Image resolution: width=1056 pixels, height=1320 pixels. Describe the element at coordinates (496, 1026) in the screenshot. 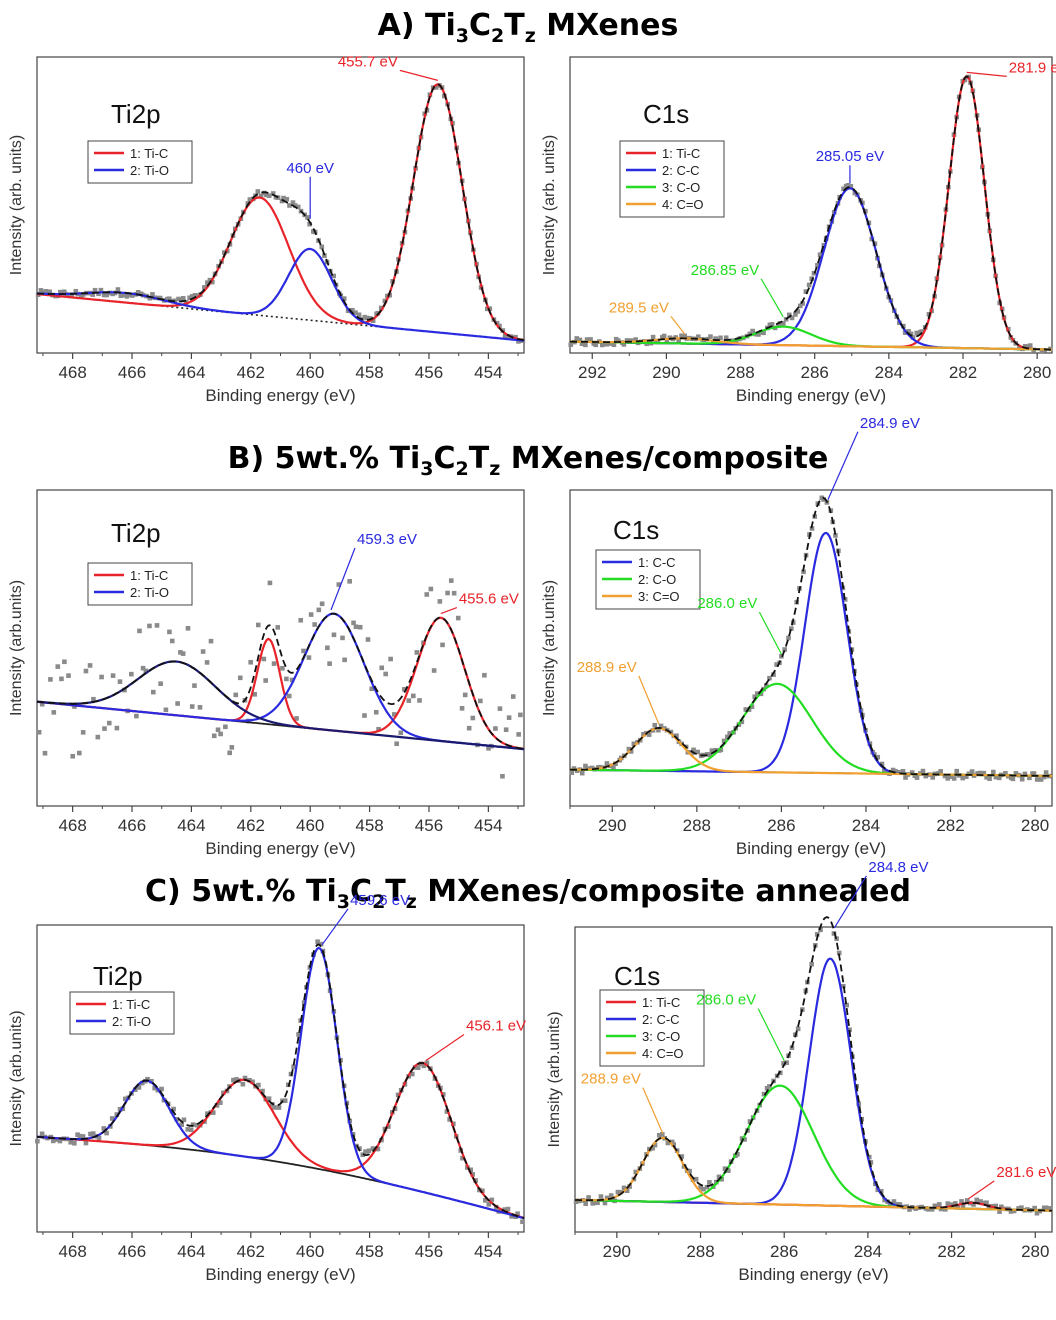

I see `peak-annotation: 456.1 eV` at that location.